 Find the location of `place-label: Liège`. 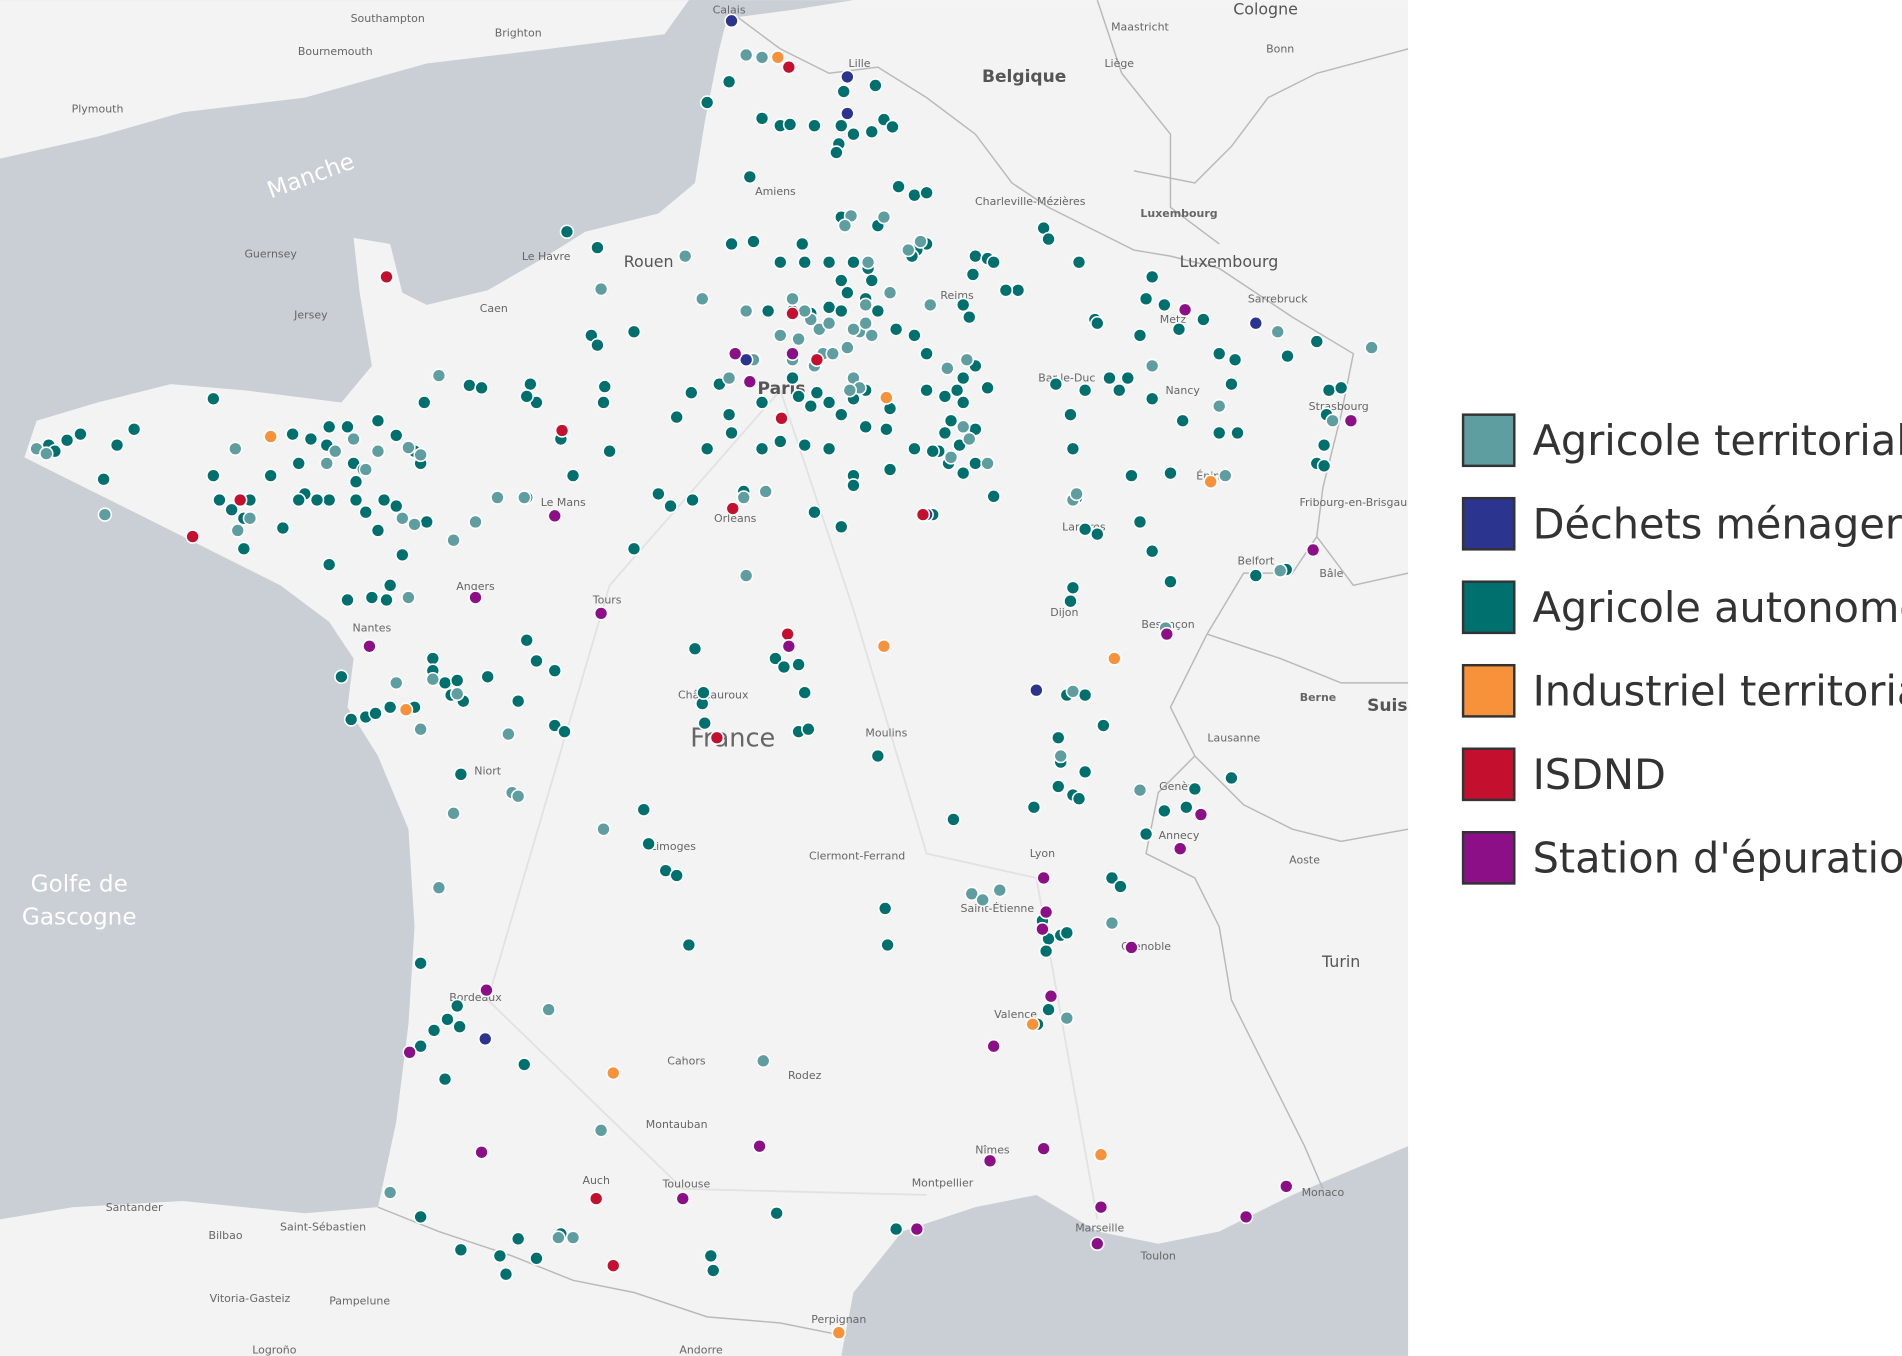

place-label: Liège is located at coordinates (1119, 63).